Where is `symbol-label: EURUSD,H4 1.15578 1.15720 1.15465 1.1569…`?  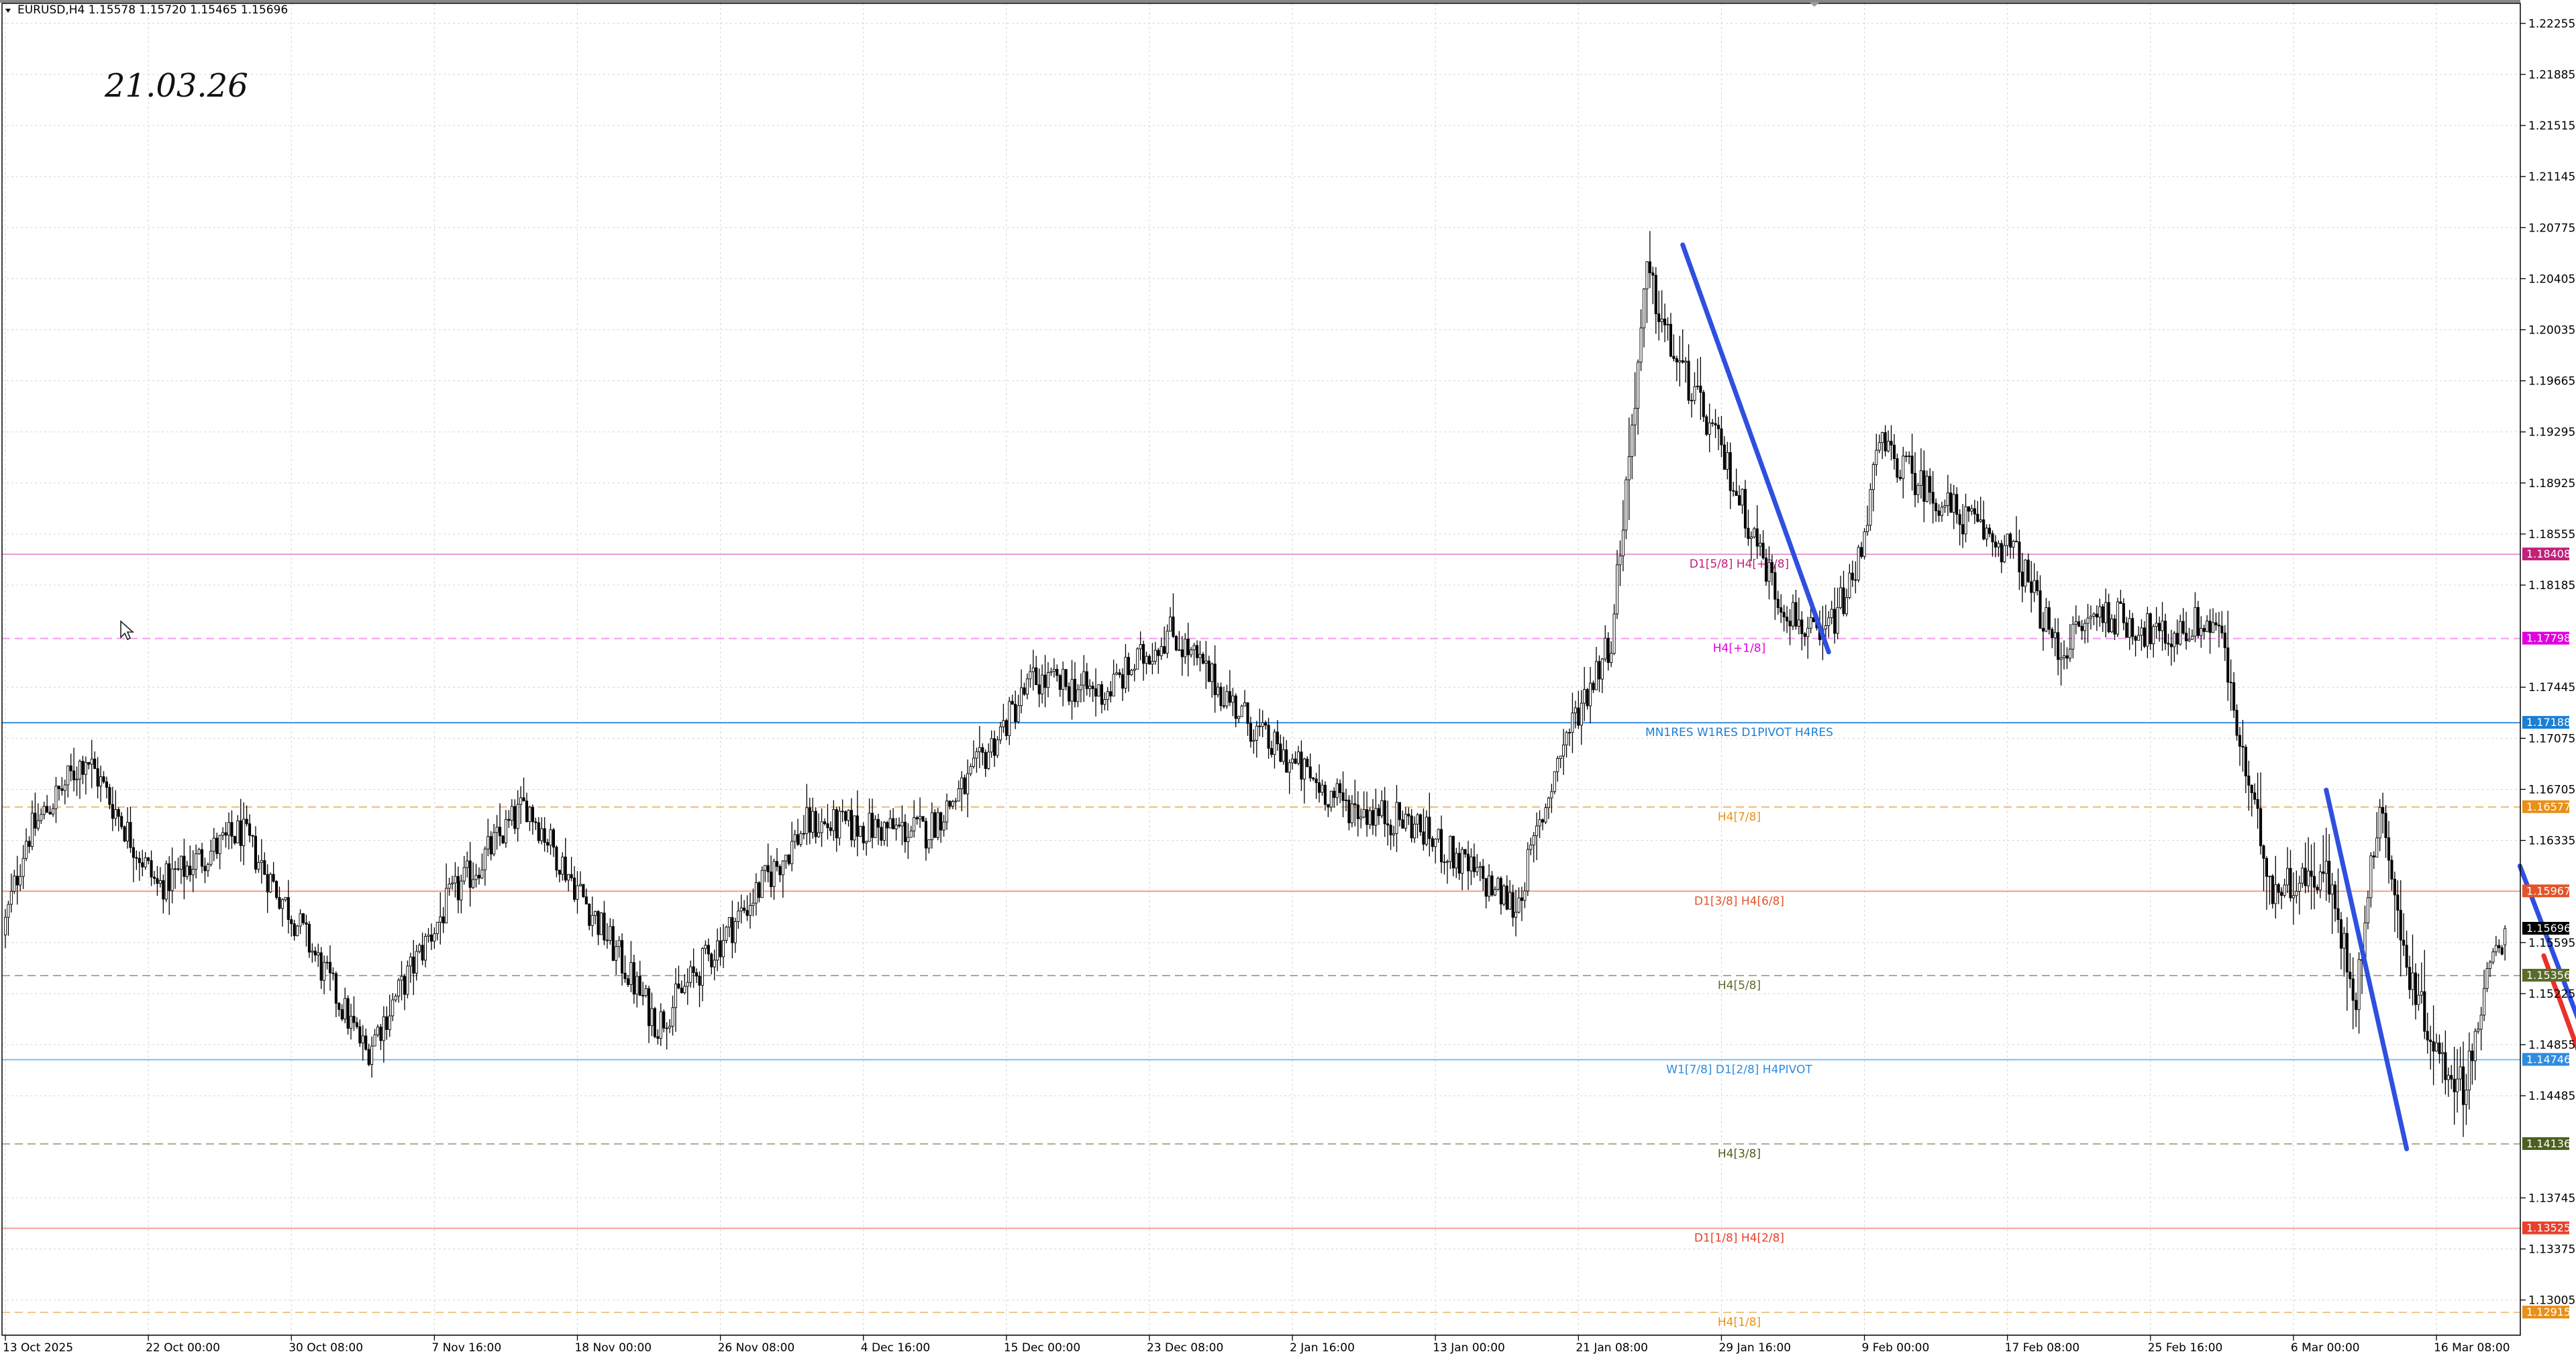
symbol-label: EURUSD,H4 1.15578 1.15720 1.15465 1.1569… is located at coordinates (152, 10).